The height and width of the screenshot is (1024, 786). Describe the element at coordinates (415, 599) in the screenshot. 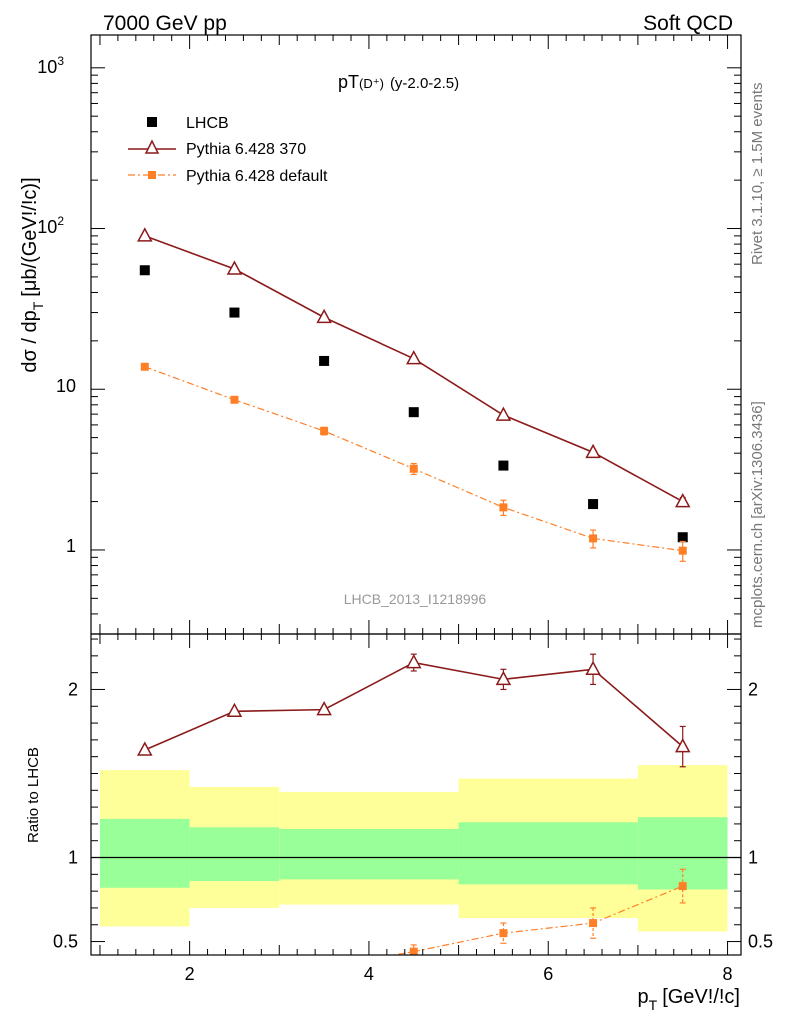

I see `analysis-watermark: LHCB_2013_I1218996` at that location.